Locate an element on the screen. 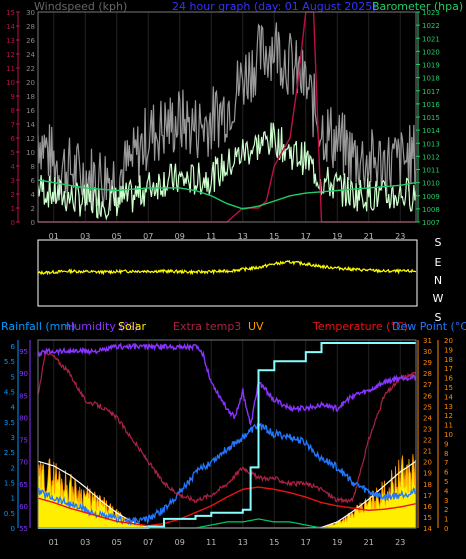  wind-speed-tick: 20 is located at coordinates (30, 83).